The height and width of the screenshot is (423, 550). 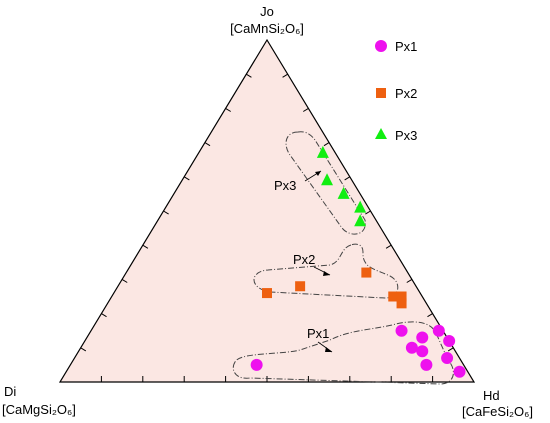 I want to click on group-label-px1: Px1, so click(x=318, y=333).